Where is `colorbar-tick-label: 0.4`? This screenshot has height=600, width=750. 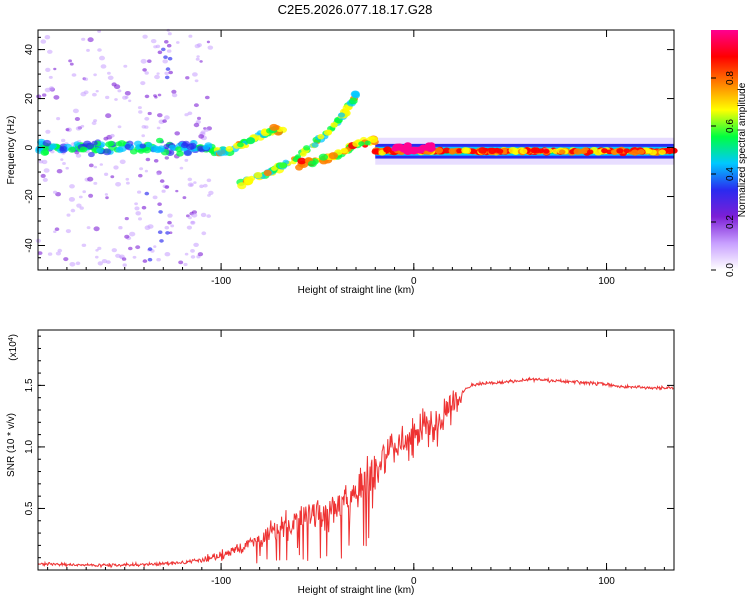 colorbar-tick-label: 0.4 is located at coordinates (730, 174).